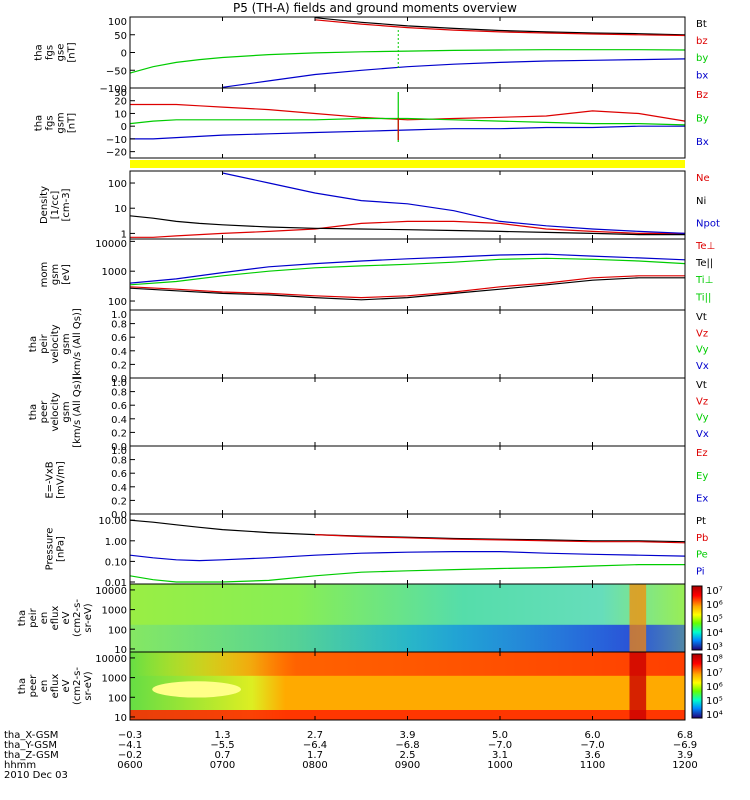 Image resolution: width=750 pixels, height=800 pixels. Describe the element at coordinates (685, 745) in the screenshot. I see `ephemeris-value: −6.9` at that location.